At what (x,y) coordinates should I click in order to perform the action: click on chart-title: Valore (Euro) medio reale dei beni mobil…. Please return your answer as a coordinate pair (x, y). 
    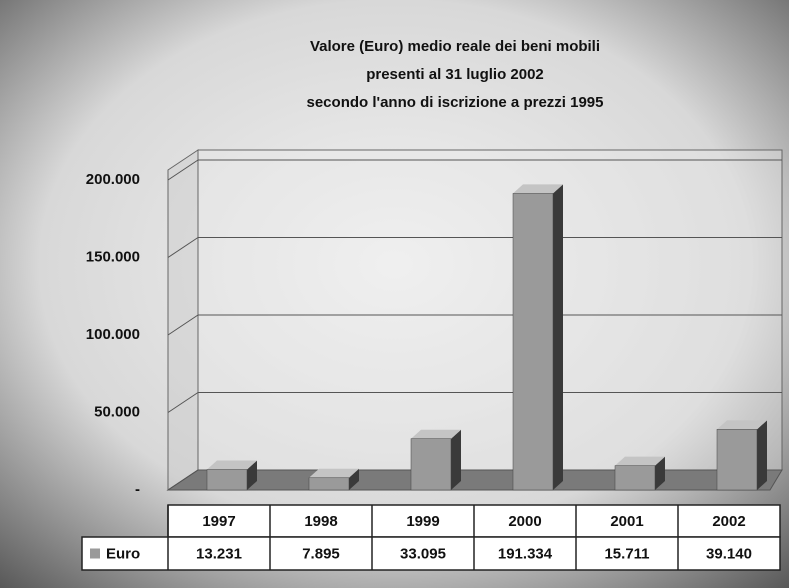
    Looking at the image, I should click on (455, 46).